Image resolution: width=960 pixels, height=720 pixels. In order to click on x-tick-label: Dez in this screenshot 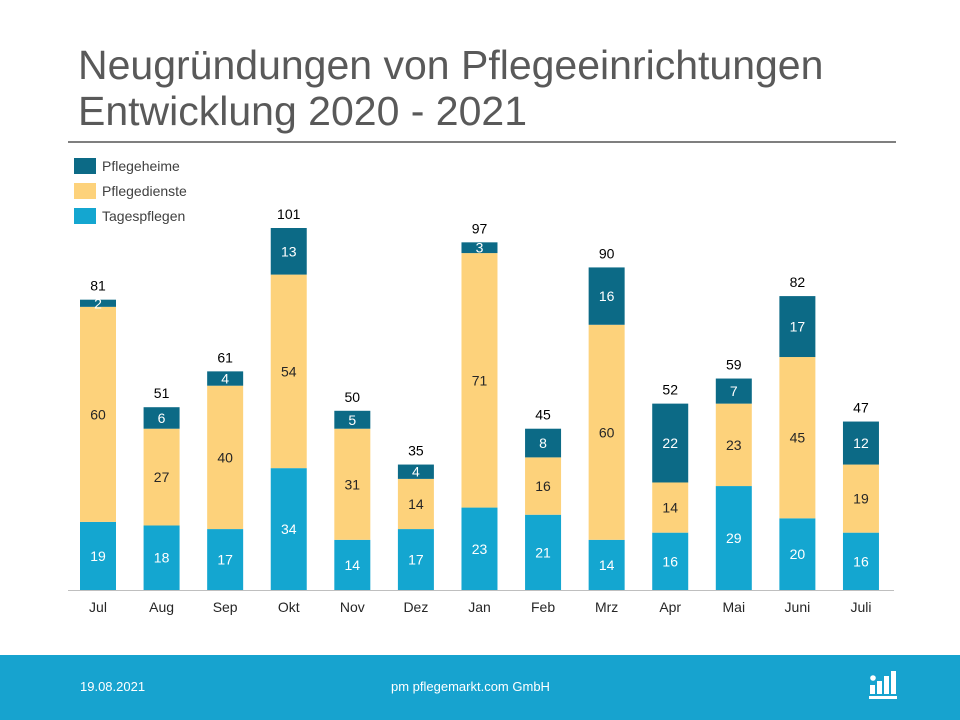, I will do `click(415, 607)`.